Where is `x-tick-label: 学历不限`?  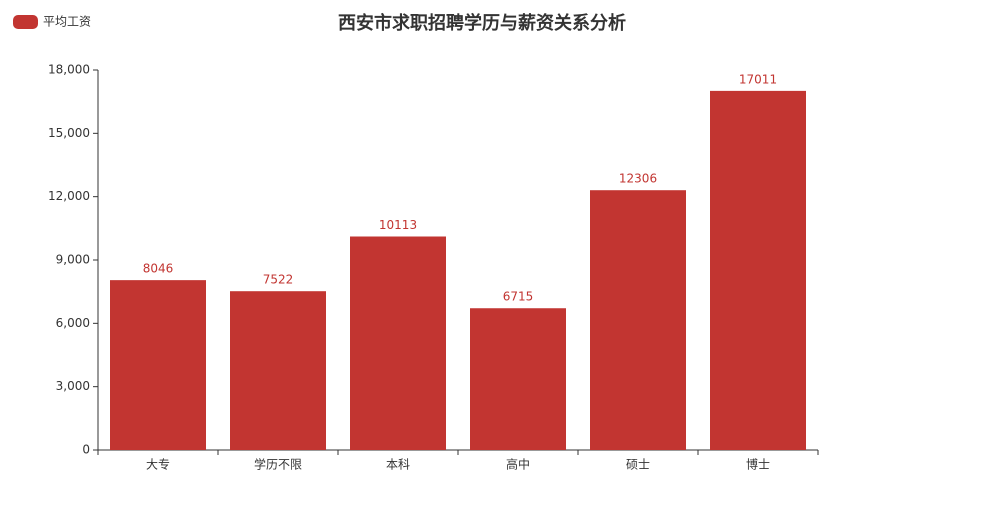 x-tick-label: 学历不限 is located at coordinates (278, 464).